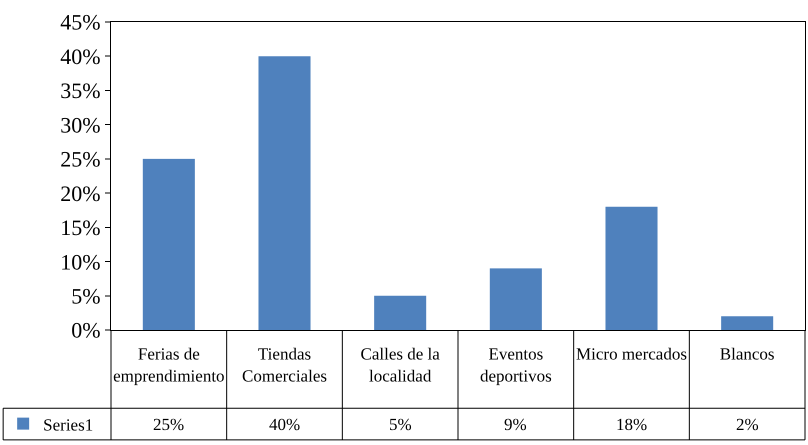  I want to click on y-tick-label: 20%, so click(80, 193).